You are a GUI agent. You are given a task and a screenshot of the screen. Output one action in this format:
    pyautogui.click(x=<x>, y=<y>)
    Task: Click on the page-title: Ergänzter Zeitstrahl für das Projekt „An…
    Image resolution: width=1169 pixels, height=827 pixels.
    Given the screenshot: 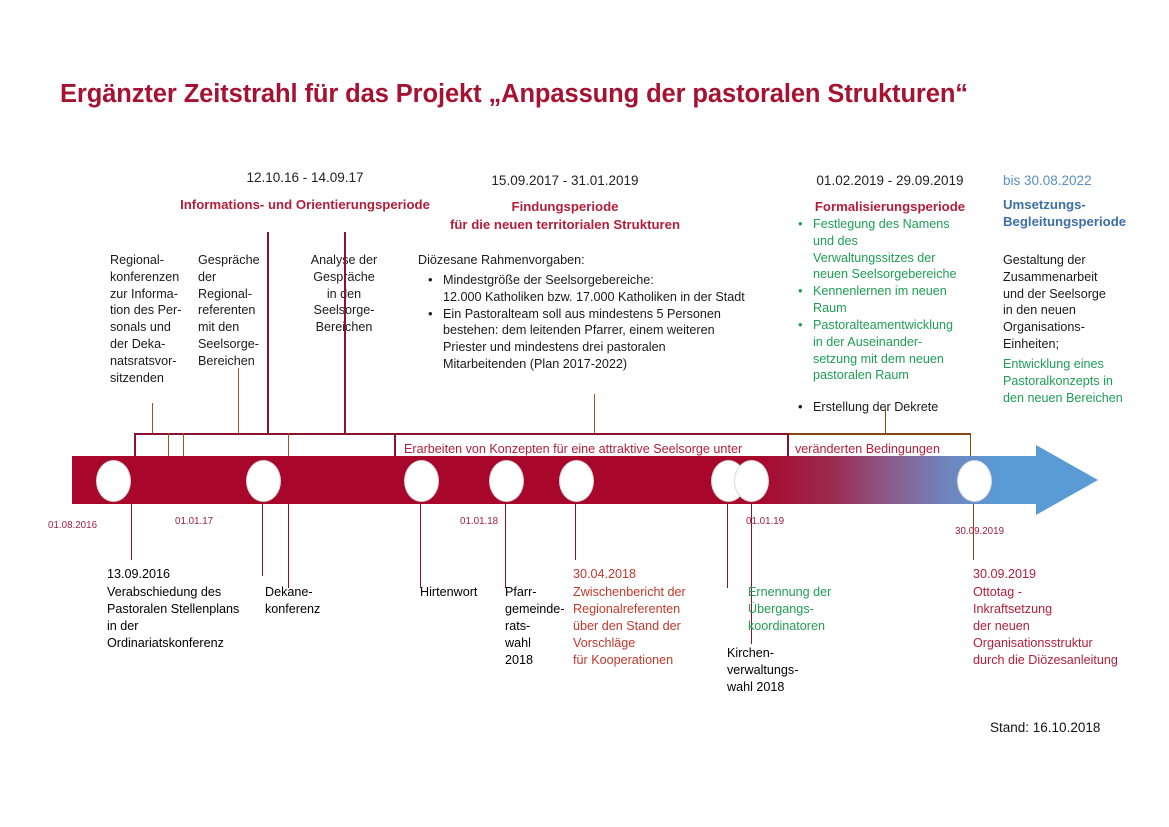 What is the action you would take?
    pyautogui.click(x=514, y=94)
    